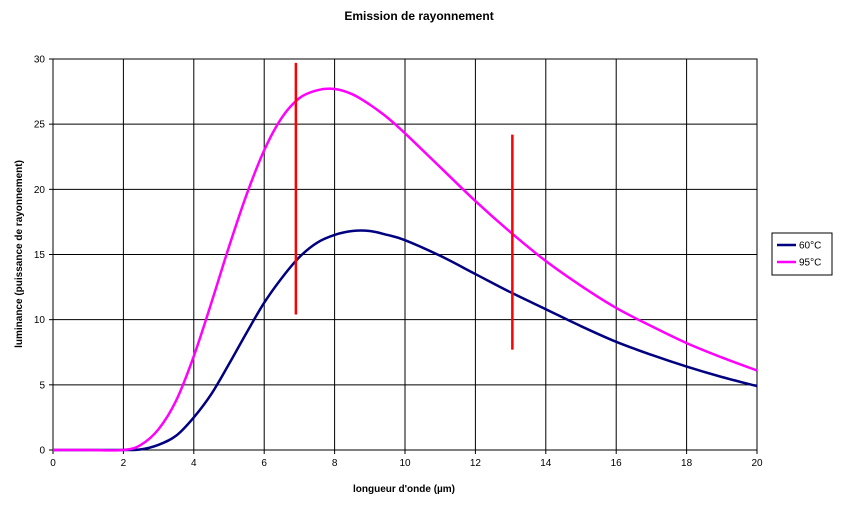  I want to click on x-tick-label: 10, so click(405, 463).